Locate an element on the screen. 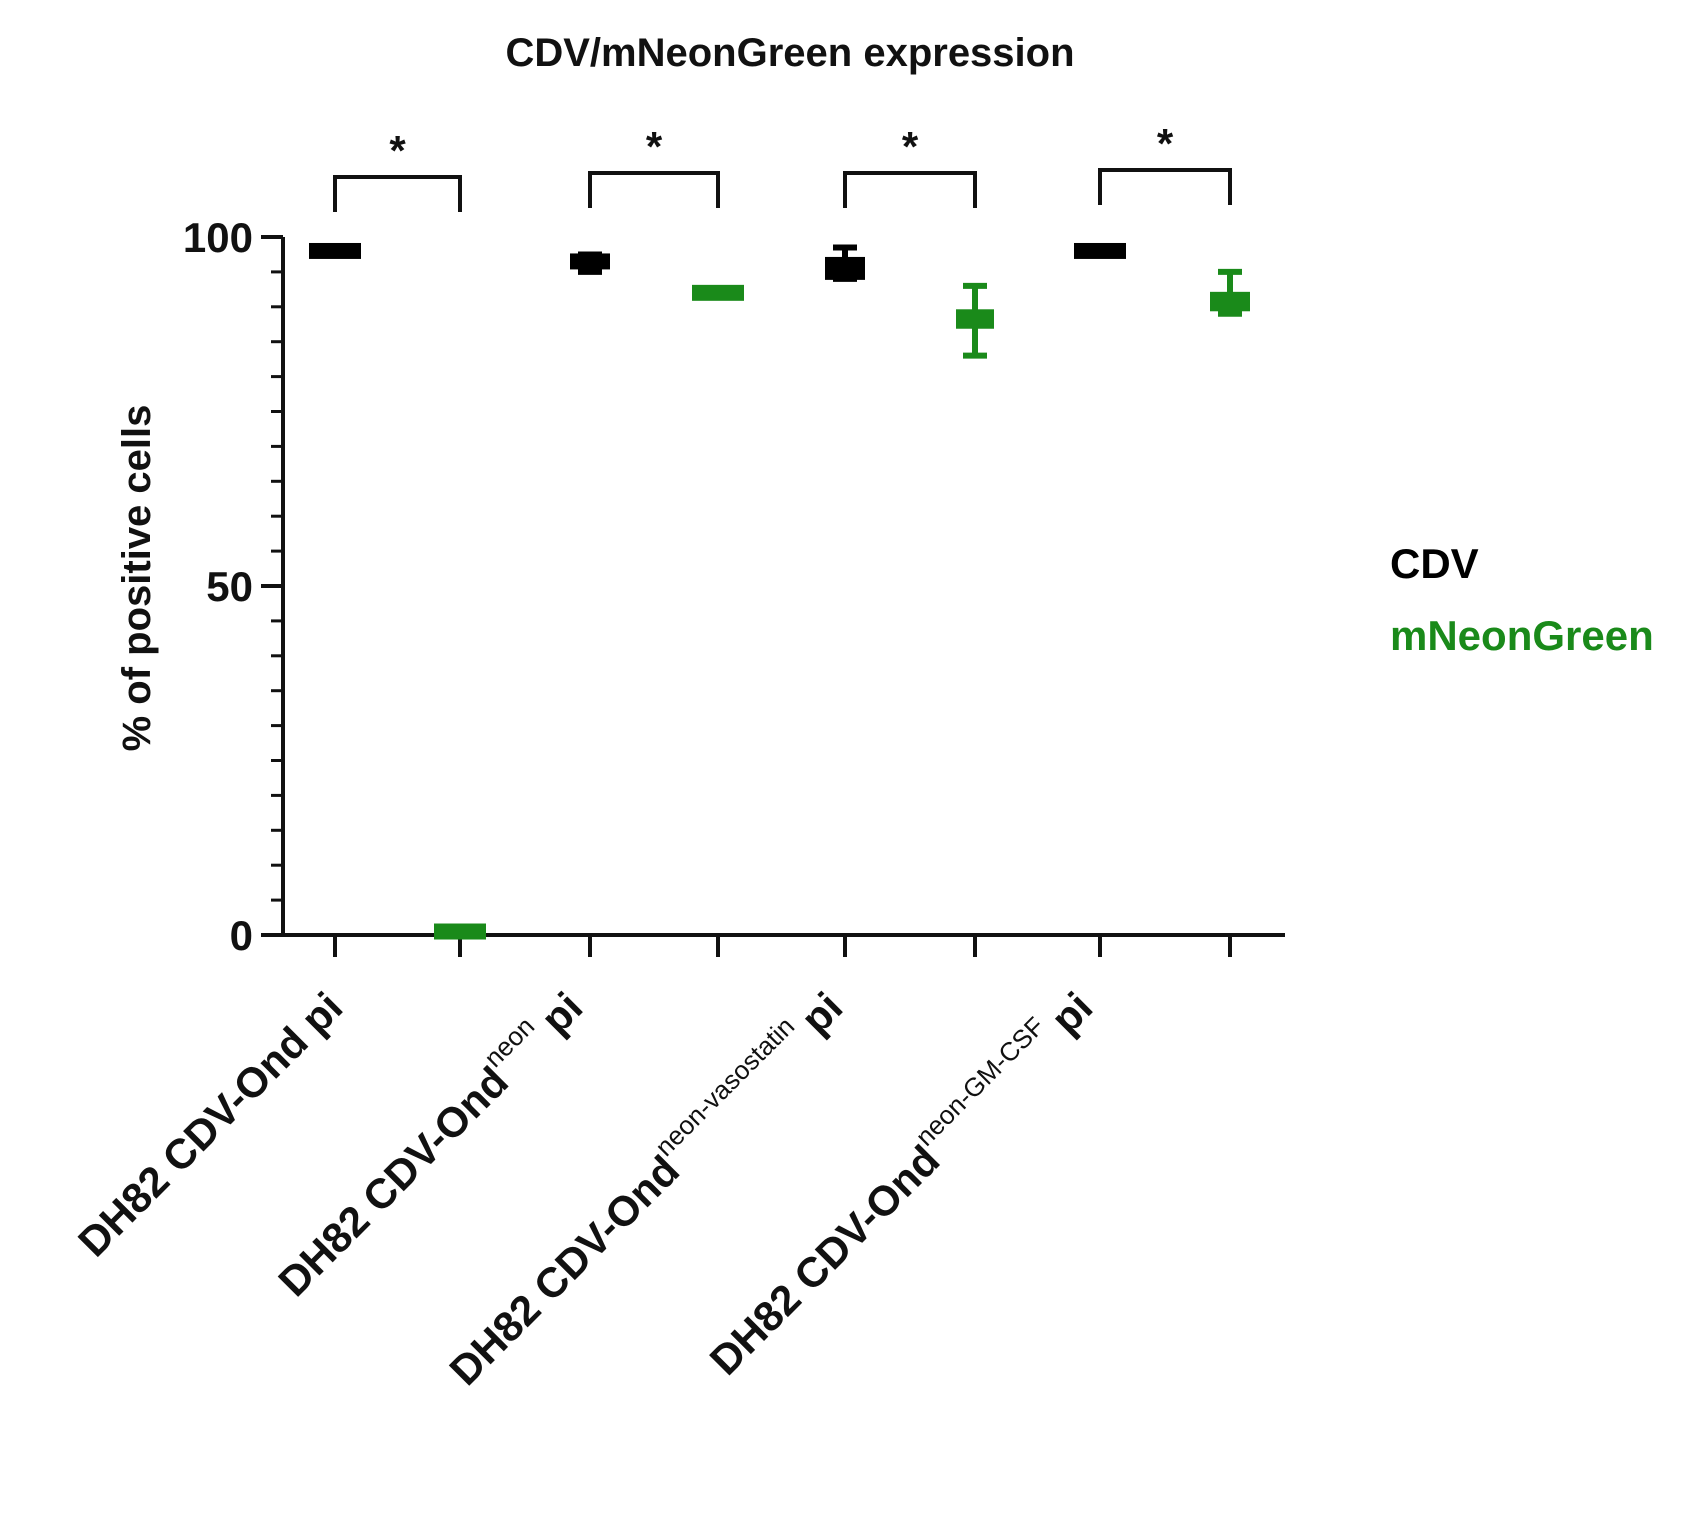  legend: CDV mNeonGreen is located at coordinates (1522, 599).